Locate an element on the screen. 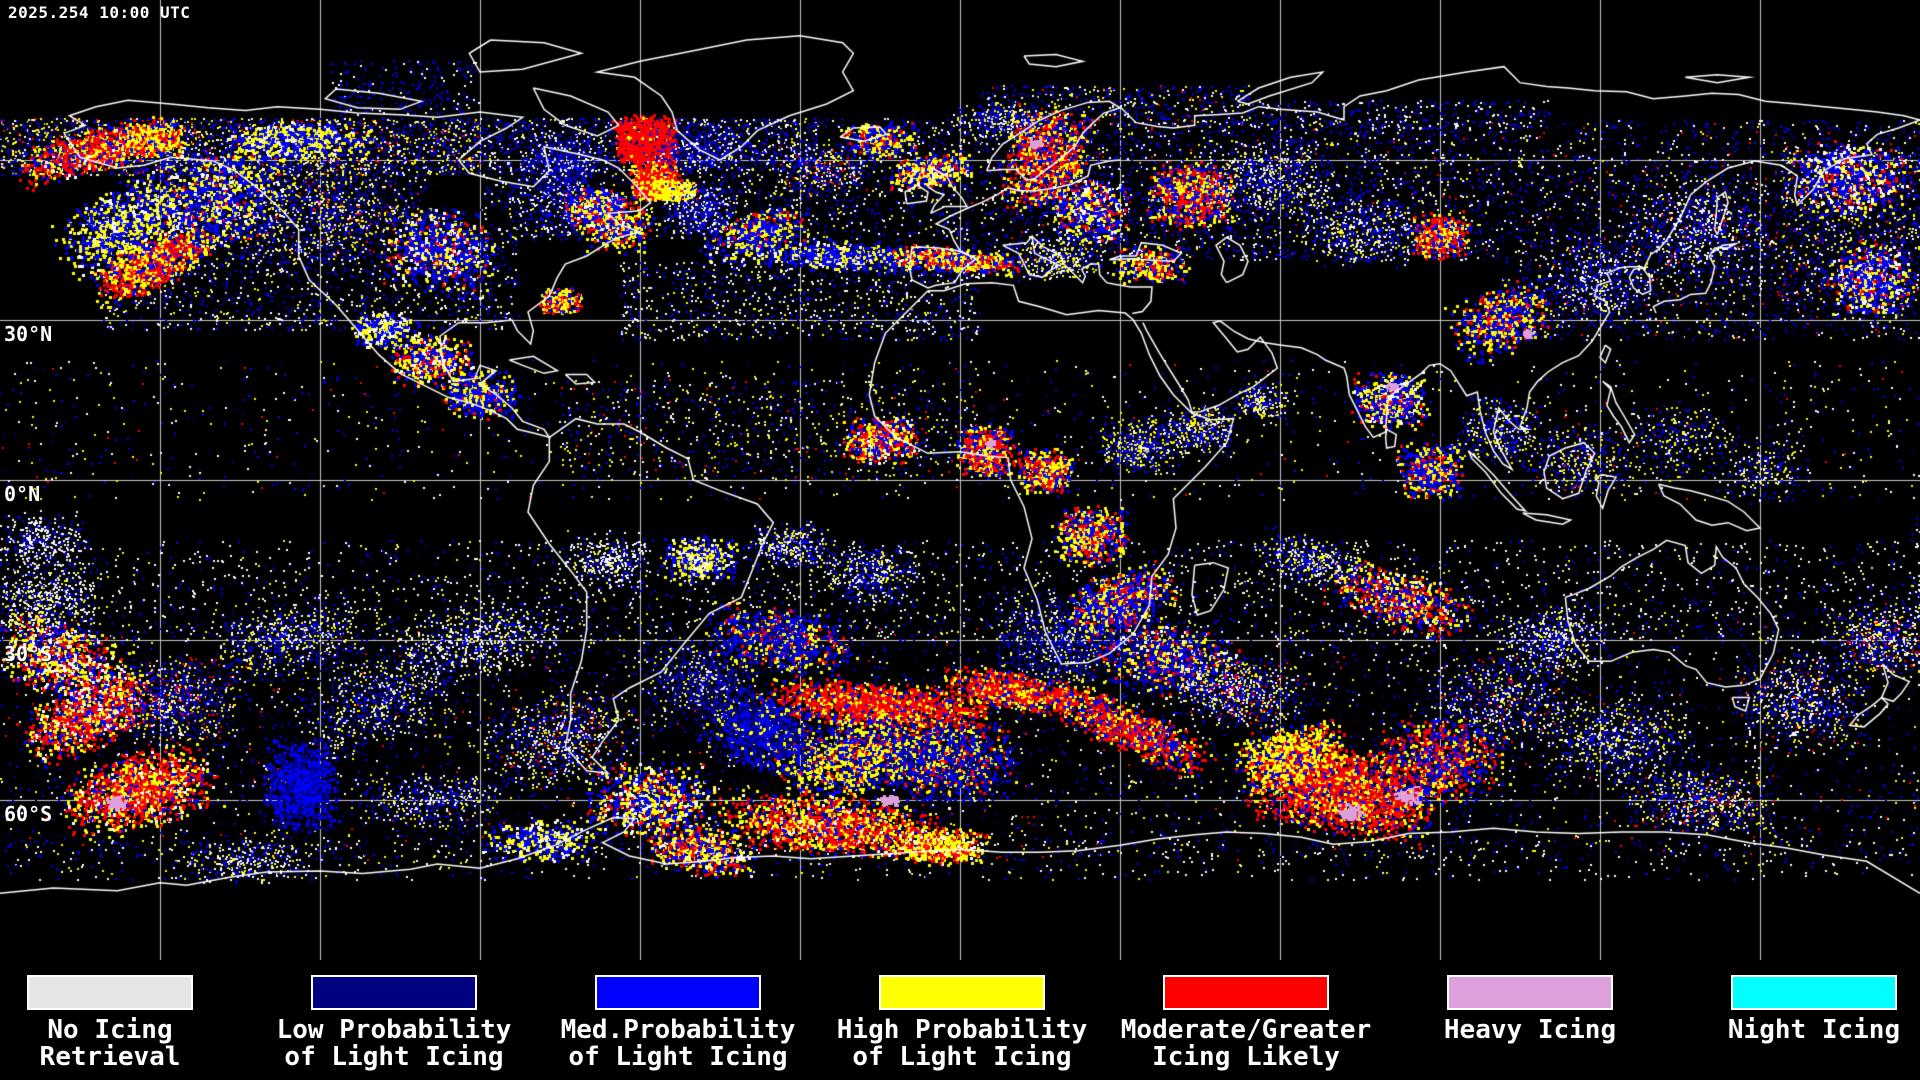  legend-item: High Probability of Light Icing is located at coordinates (962, 1023).